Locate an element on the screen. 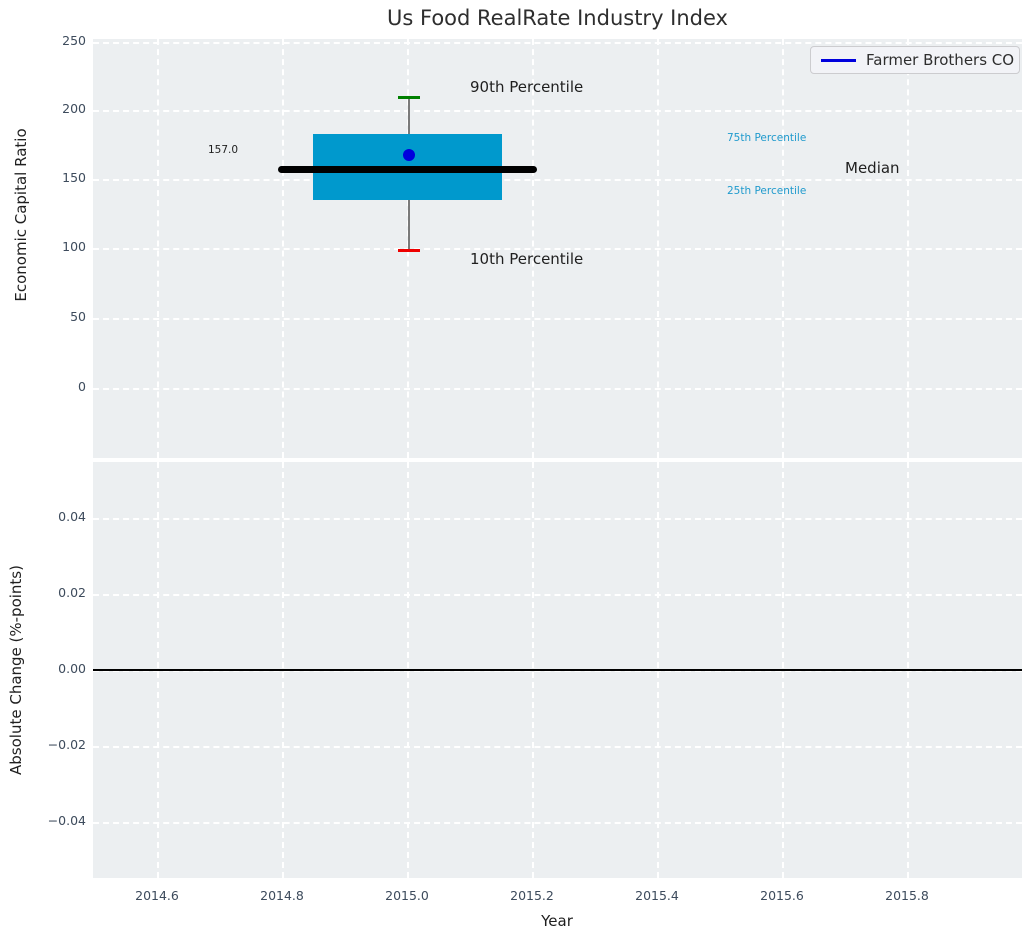 This screenshot has height=942, width=1034. xtick: 2015.0 is located at coordinates (407, 895).